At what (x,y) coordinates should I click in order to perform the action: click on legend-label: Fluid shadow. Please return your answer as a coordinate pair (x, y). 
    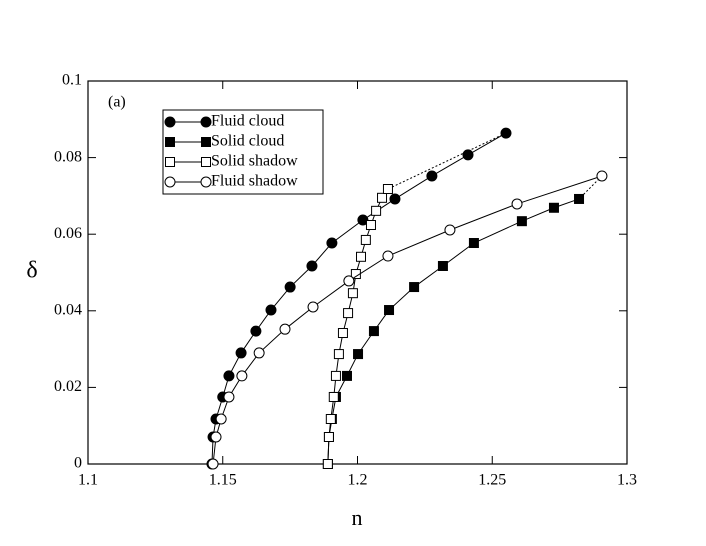
    Looking at the image, I should click on (254, 181).